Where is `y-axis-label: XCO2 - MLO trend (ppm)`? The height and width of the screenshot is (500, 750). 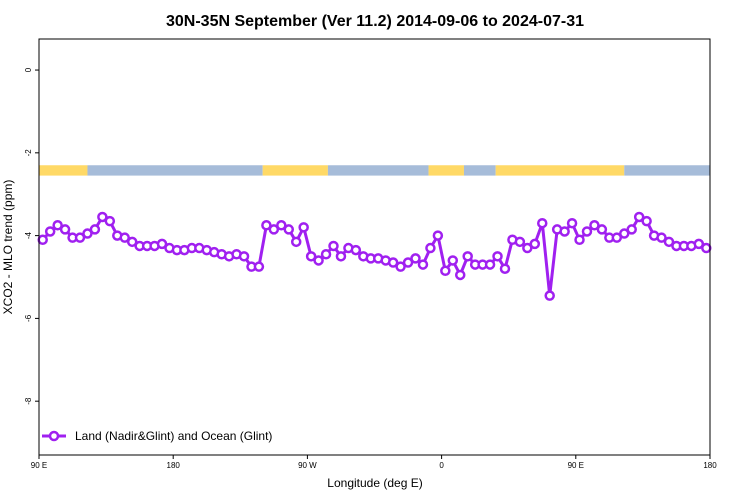 y-axis-label: XCO2 - MLO trend (ppm) is located at coordinates (8, 247).